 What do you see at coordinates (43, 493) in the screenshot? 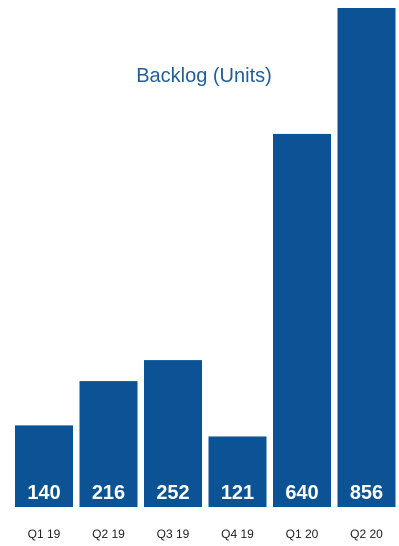
I see `value-label: 140` at bounding box center [43, 493].